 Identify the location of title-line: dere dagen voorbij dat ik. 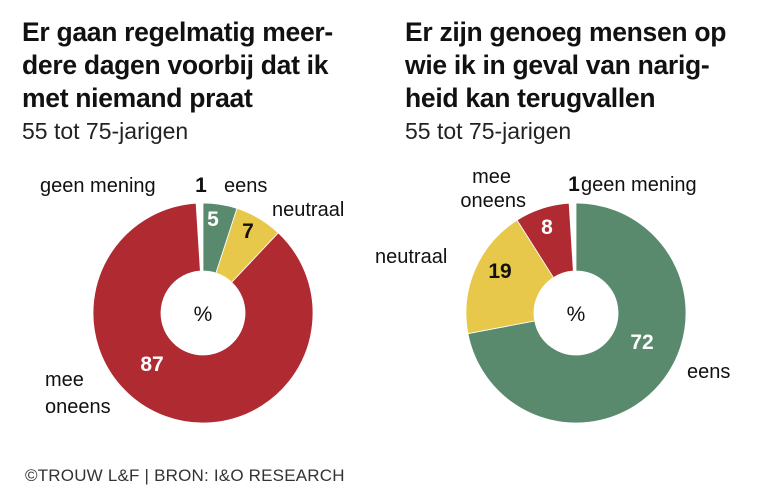
(175, 65).